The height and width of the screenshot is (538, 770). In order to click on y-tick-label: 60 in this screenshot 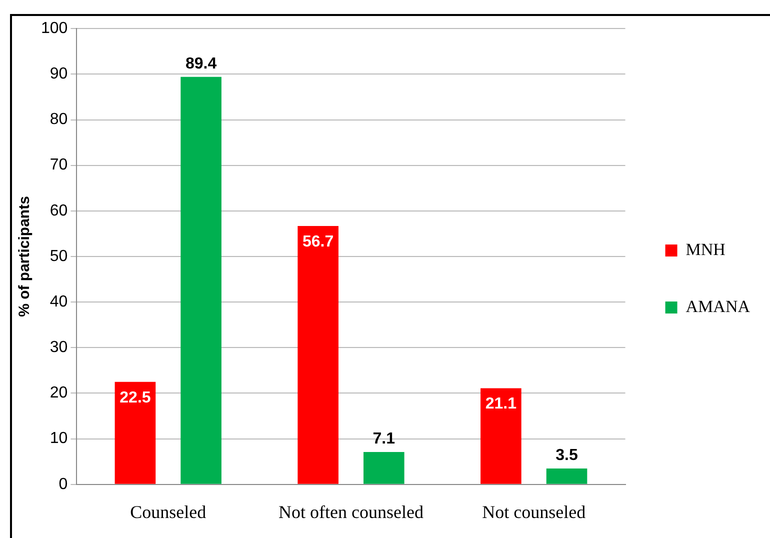, I will do `click(59, 211)`.